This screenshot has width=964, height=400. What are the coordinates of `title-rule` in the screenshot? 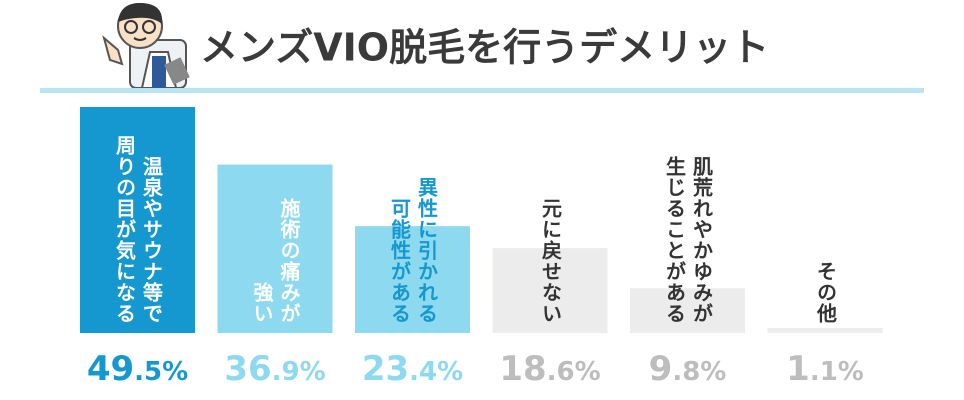 It's located at (482, 90).